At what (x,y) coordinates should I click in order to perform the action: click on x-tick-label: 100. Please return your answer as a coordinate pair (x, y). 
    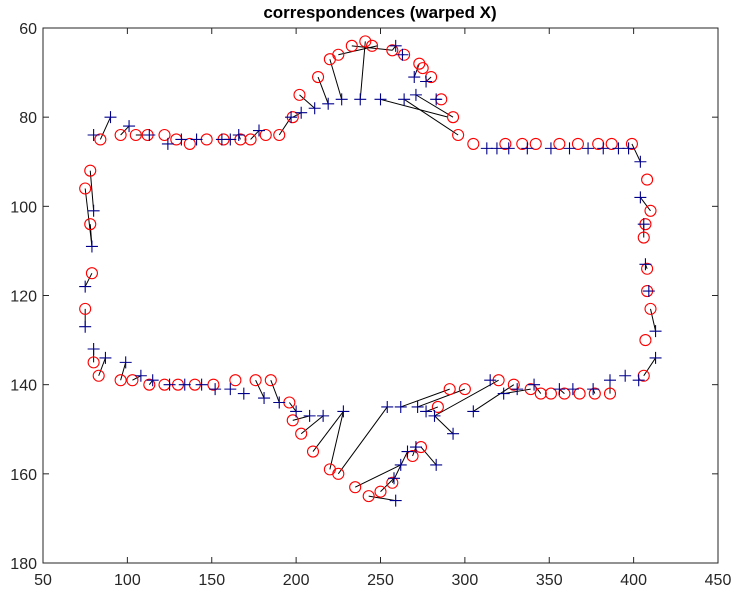
    Looking at the image, I should click on (127, 580).